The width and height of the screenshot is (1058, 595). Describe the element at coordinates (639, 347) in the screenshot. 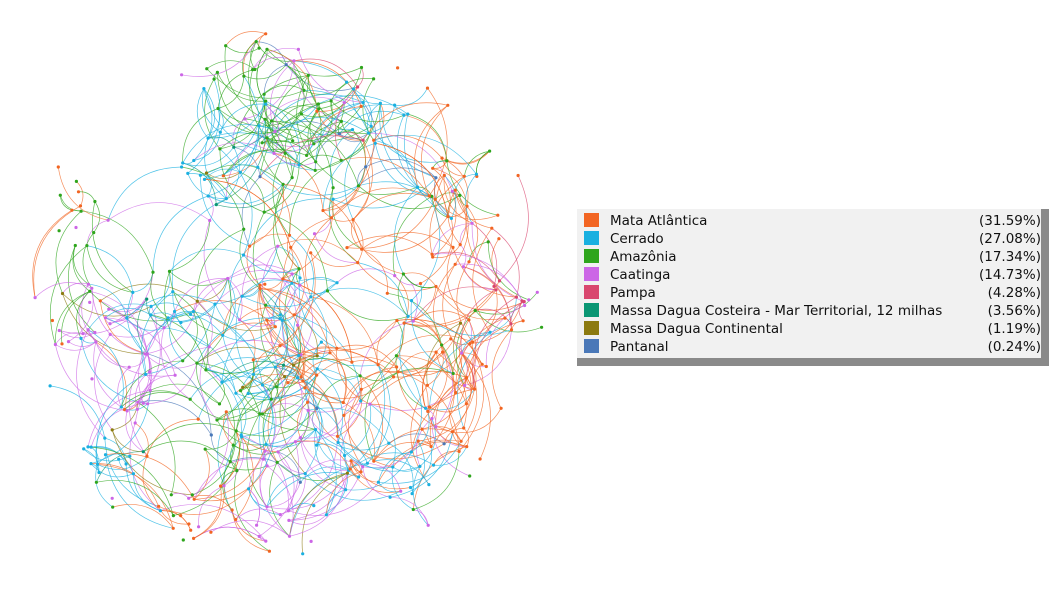

I see `legend-label: Pantanal` at that location.